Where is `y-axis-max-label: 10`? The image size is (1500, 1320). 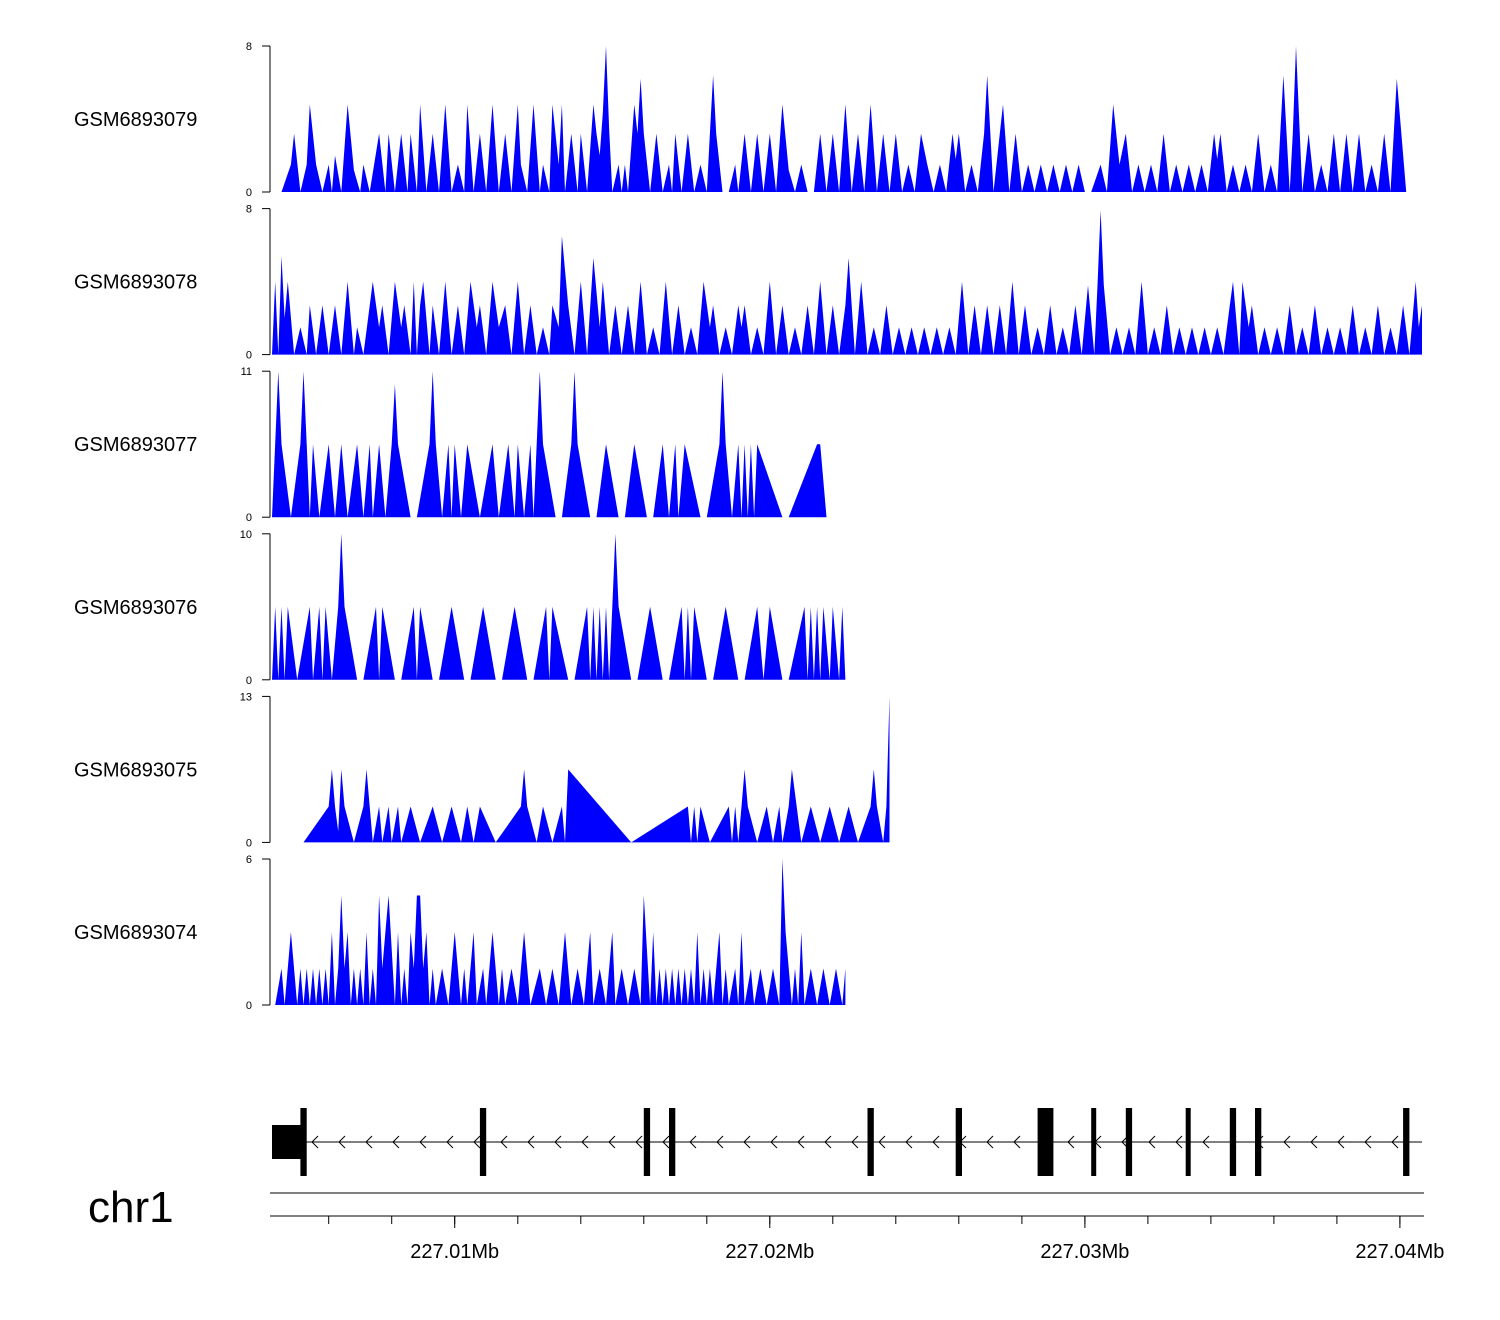
y-axis-max-label: 10 is located at coordinates (246, 535).